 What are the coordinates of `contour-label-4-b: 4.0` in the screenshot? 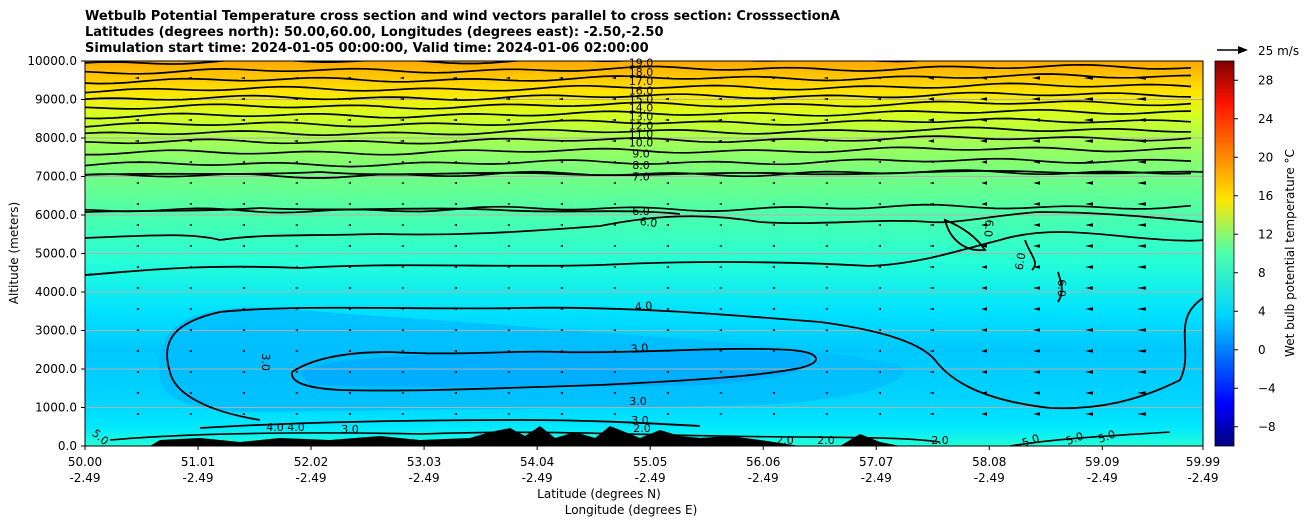 It's located at (275, 427).